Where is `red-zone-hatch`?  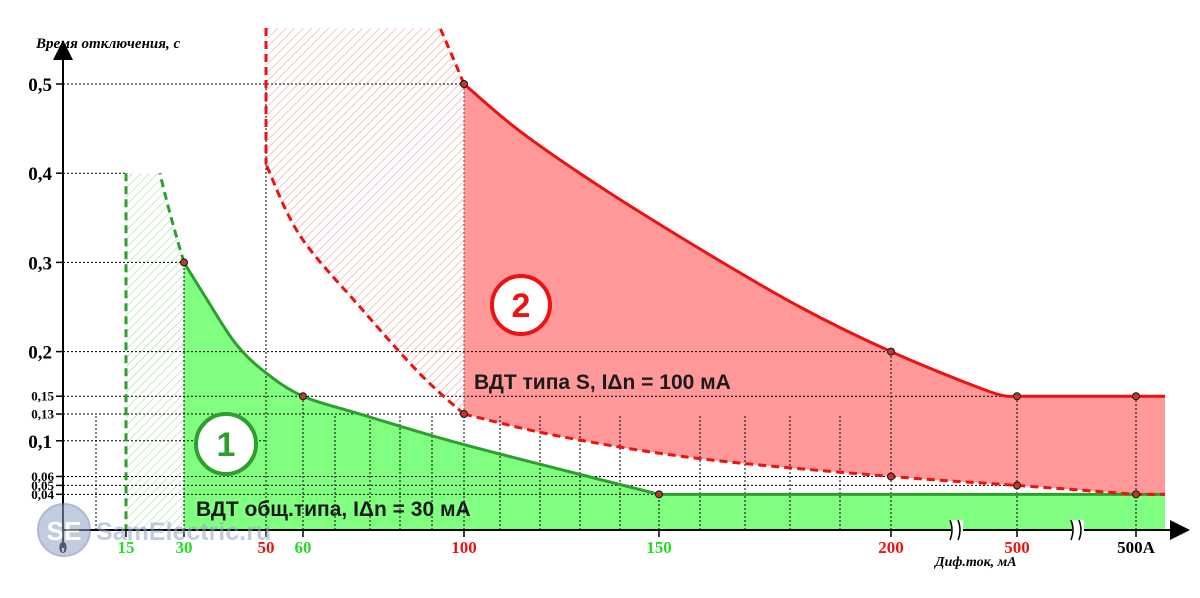
red-zone-hatch is located at coordinates (365, 221).